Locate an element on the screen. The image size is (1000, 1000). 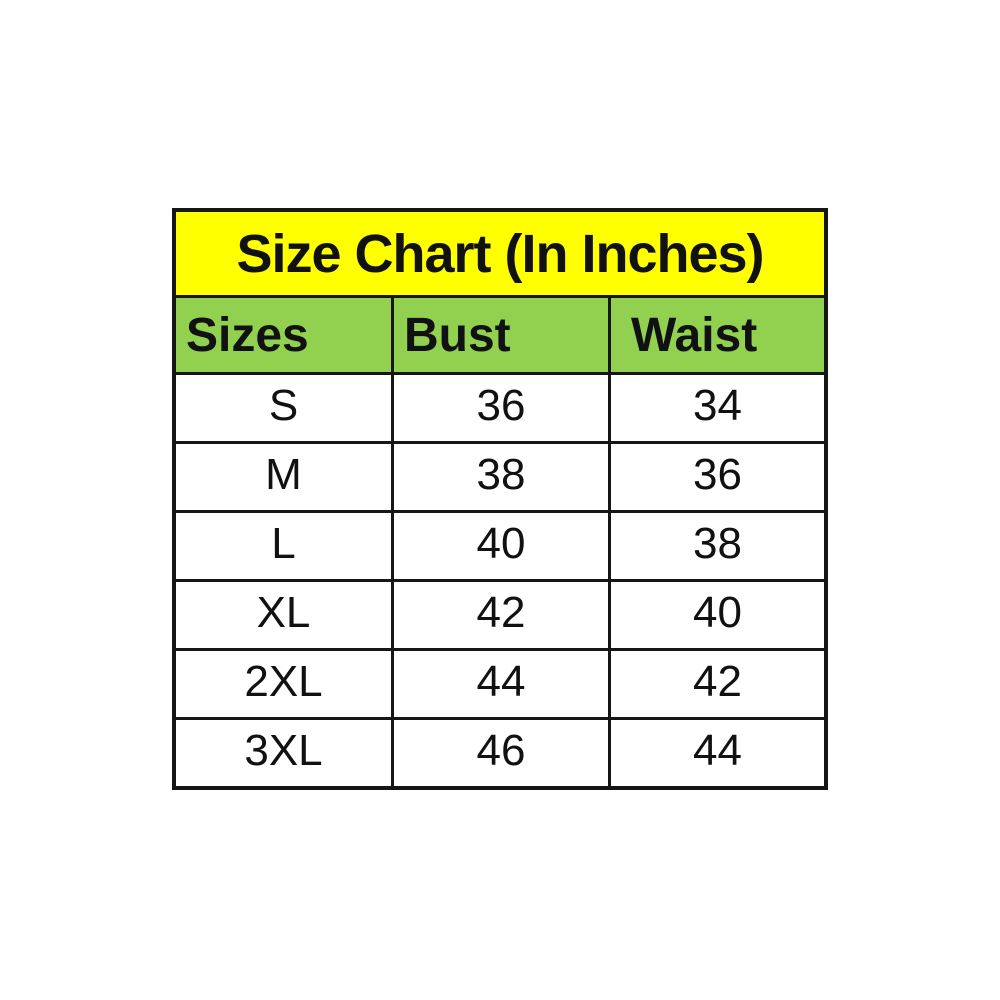
table-row-l: L 40 38 is located at coordinates (500, 544).